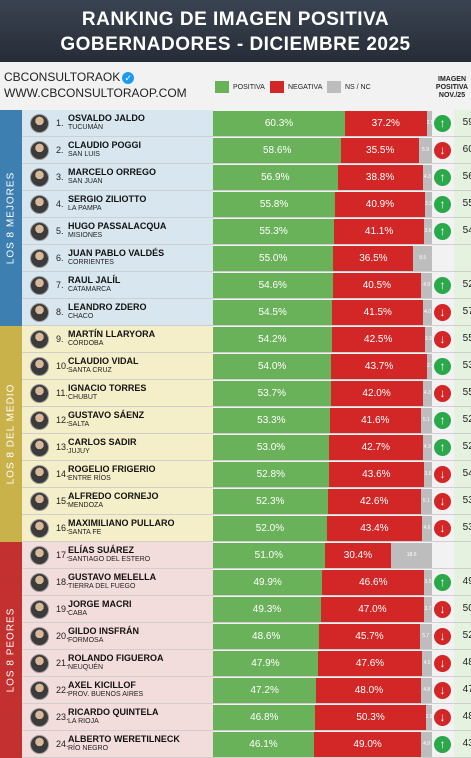  I want to click on bar-positive: 52.0%, so click(270, 528).